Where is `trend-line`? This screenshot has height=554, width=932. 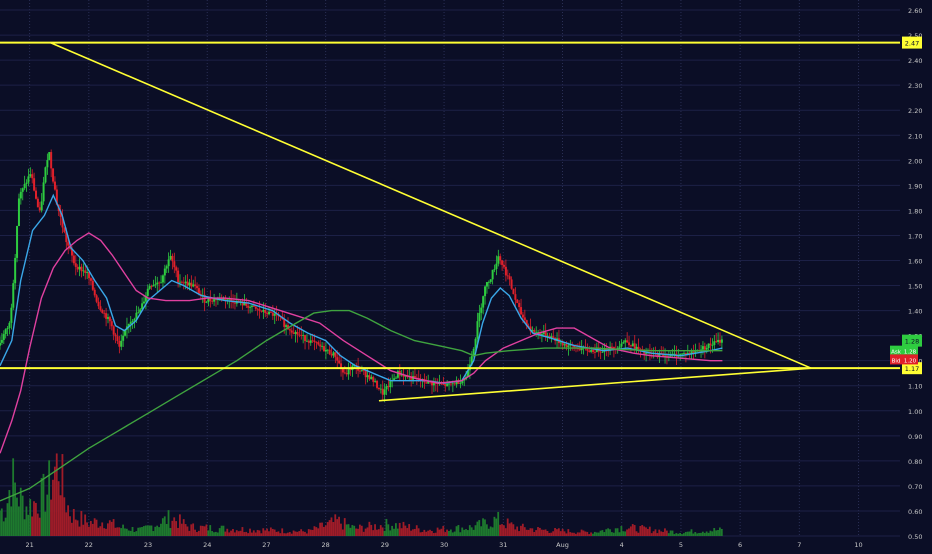
trend-line is located at coordinates (595, 384).